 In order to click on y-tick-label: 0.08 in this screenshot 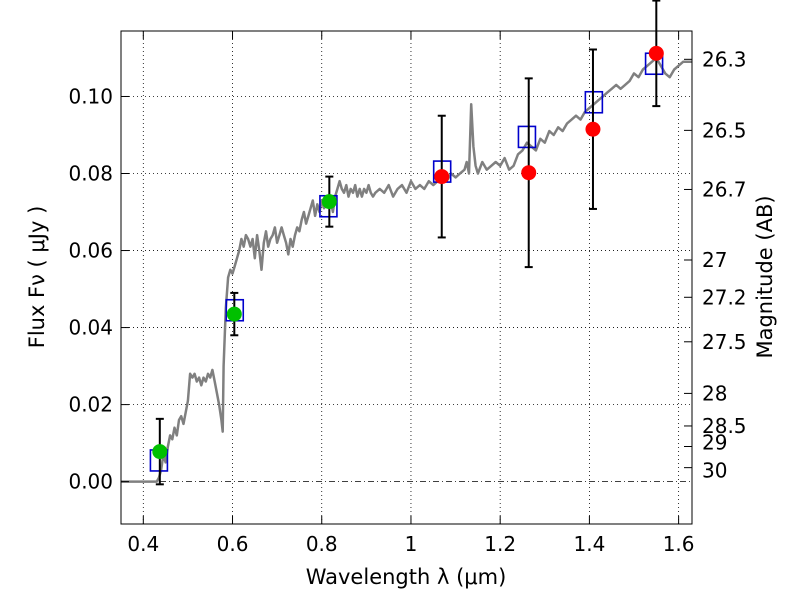, I will do `click(90, 174)`.